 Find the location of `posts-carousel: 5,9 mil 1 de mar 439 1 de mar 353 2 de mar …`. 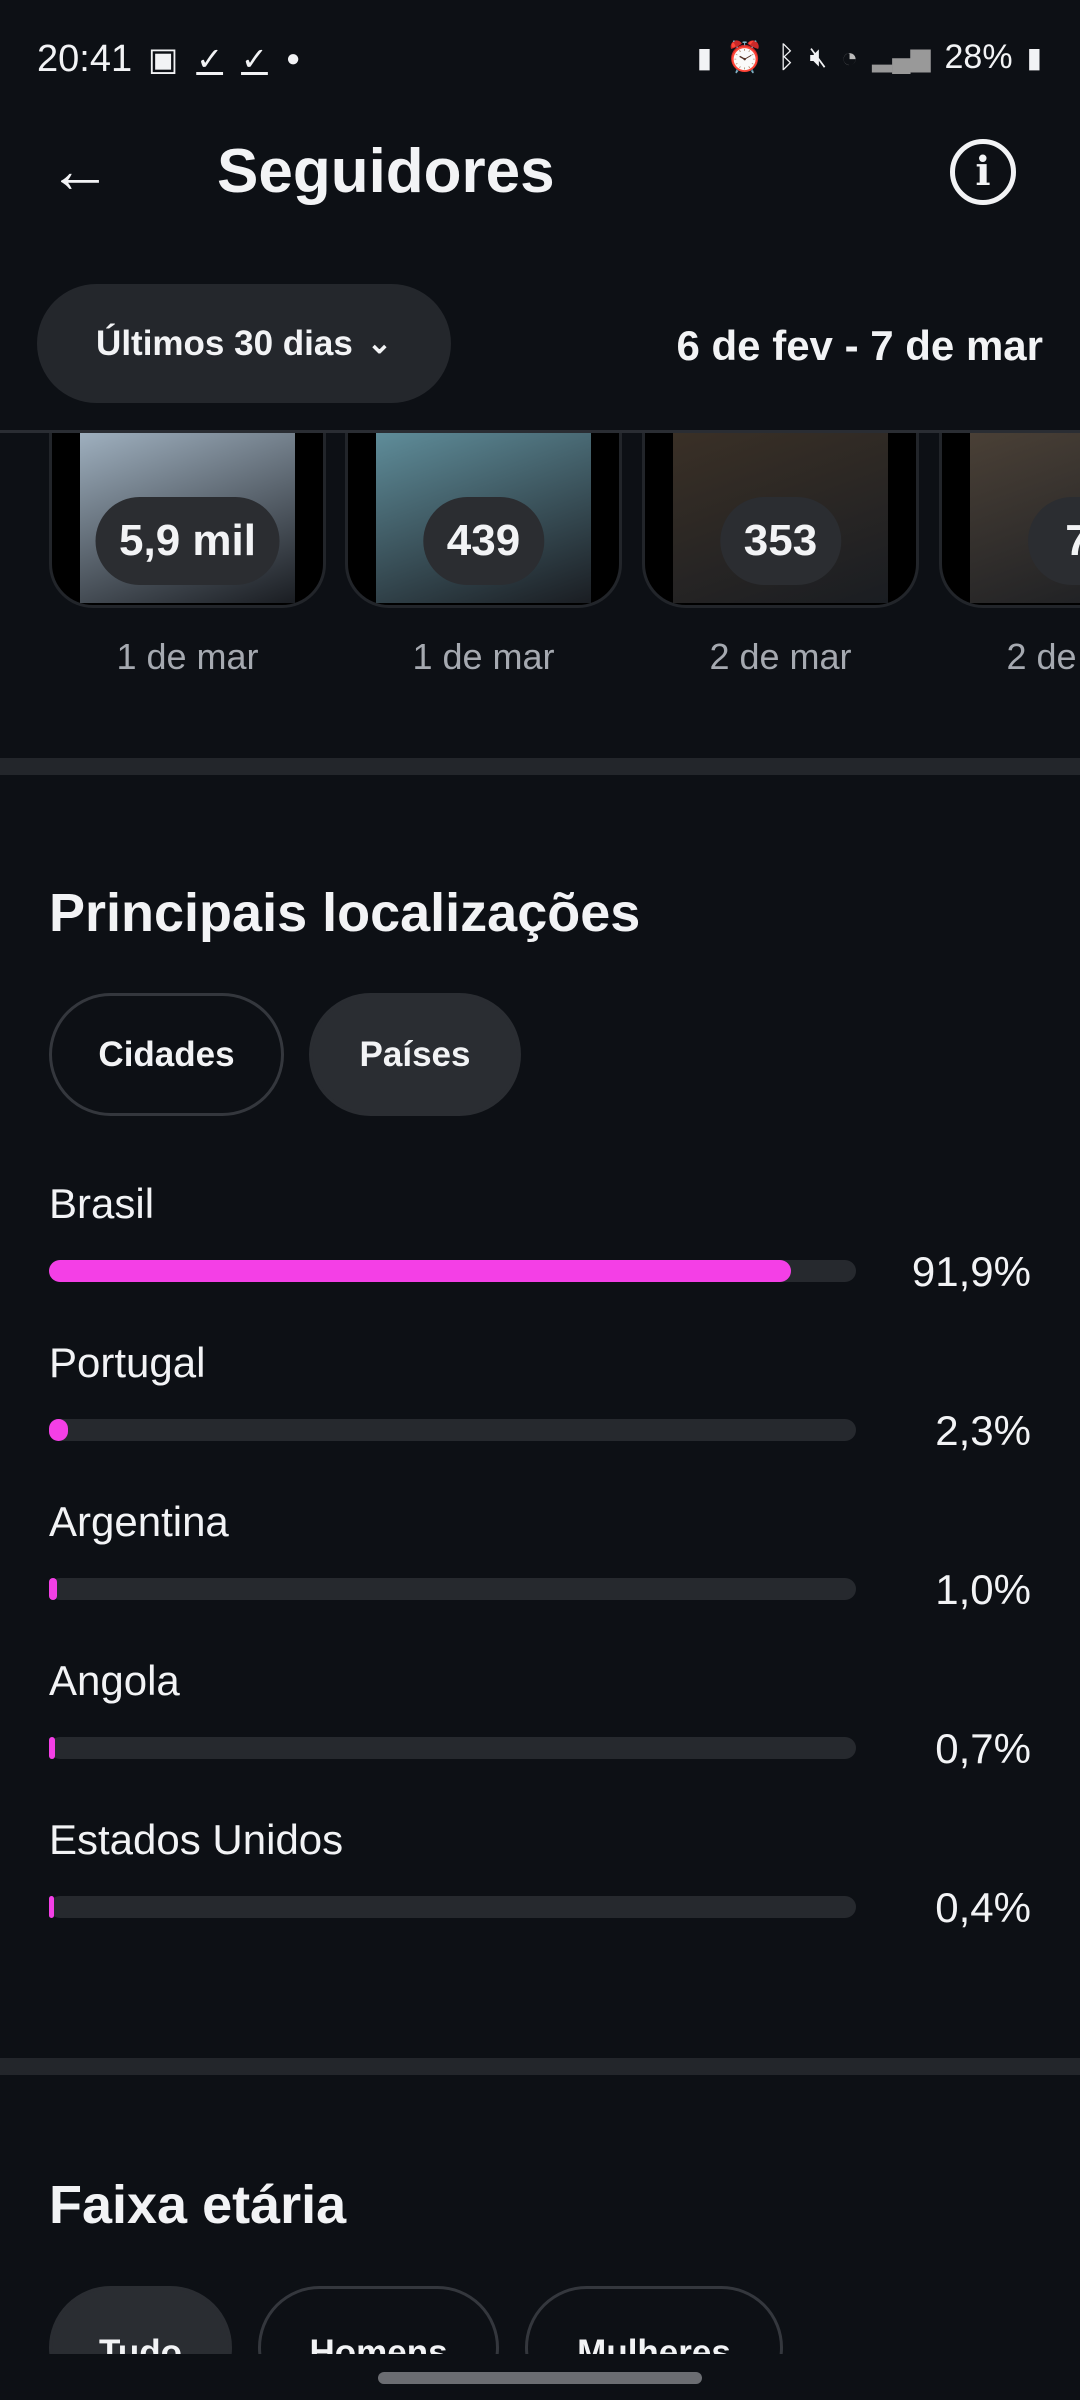

posts-carousel: 5,9 mil 1 de mar 439 1 de mar 353 2 de mar … is located at coordinates (540, 577).